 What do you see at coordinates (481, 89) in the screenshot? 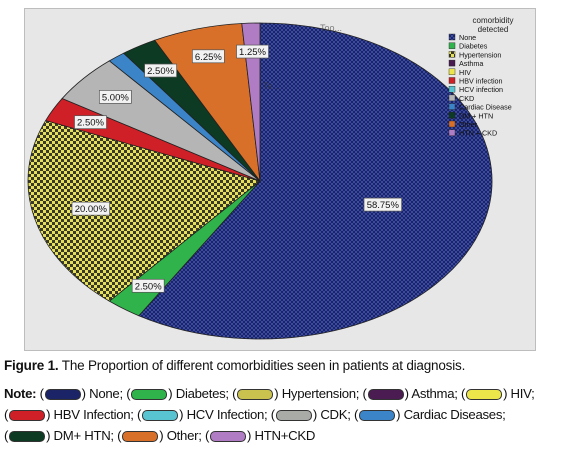
I see `legend-label-hcv-infection: HCV infection` at bounding box center [481, 89].